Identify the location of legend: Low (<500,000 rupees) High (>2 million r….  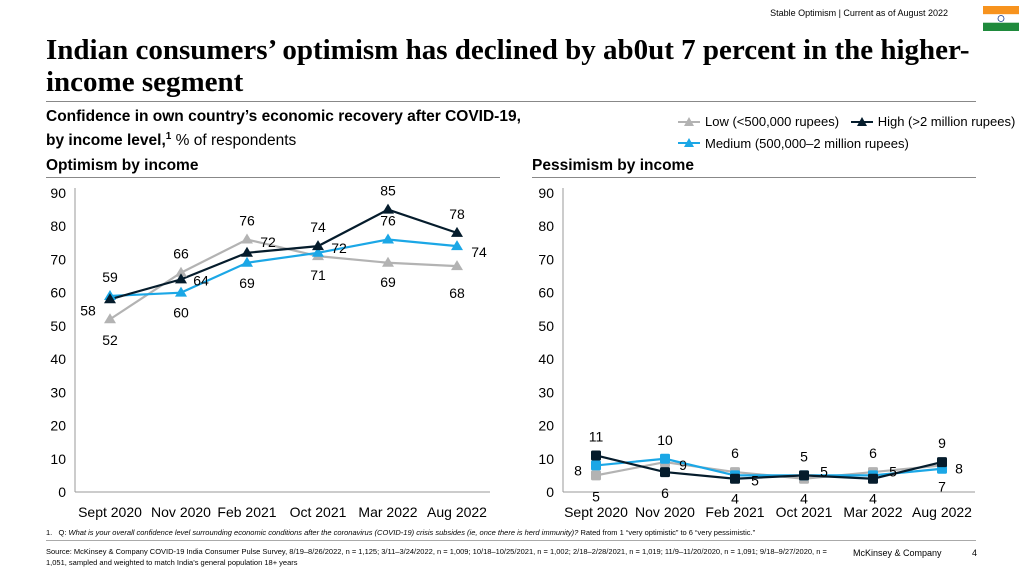
(850, 132).